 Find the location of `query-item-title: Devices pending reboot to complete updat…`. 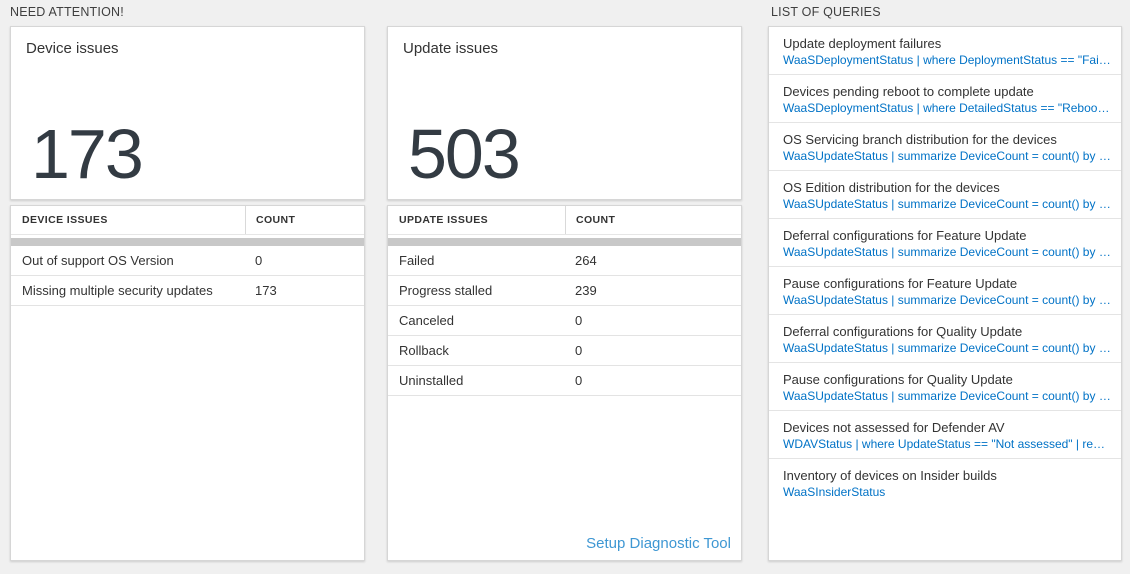

query-item-title: Devices pending reboot to complete updat… is located at coordinates (908, 91).